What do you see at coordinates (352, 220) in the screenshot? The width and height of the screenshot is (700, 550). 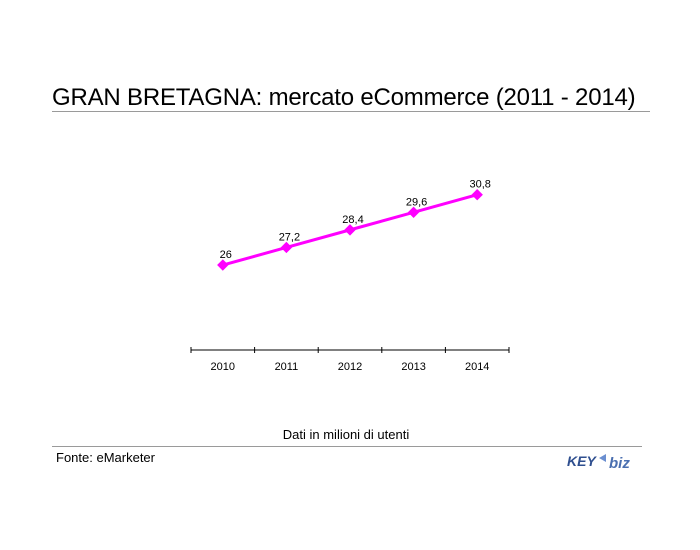 I see `data-label: 28,4` at bounding box center [352, 220].